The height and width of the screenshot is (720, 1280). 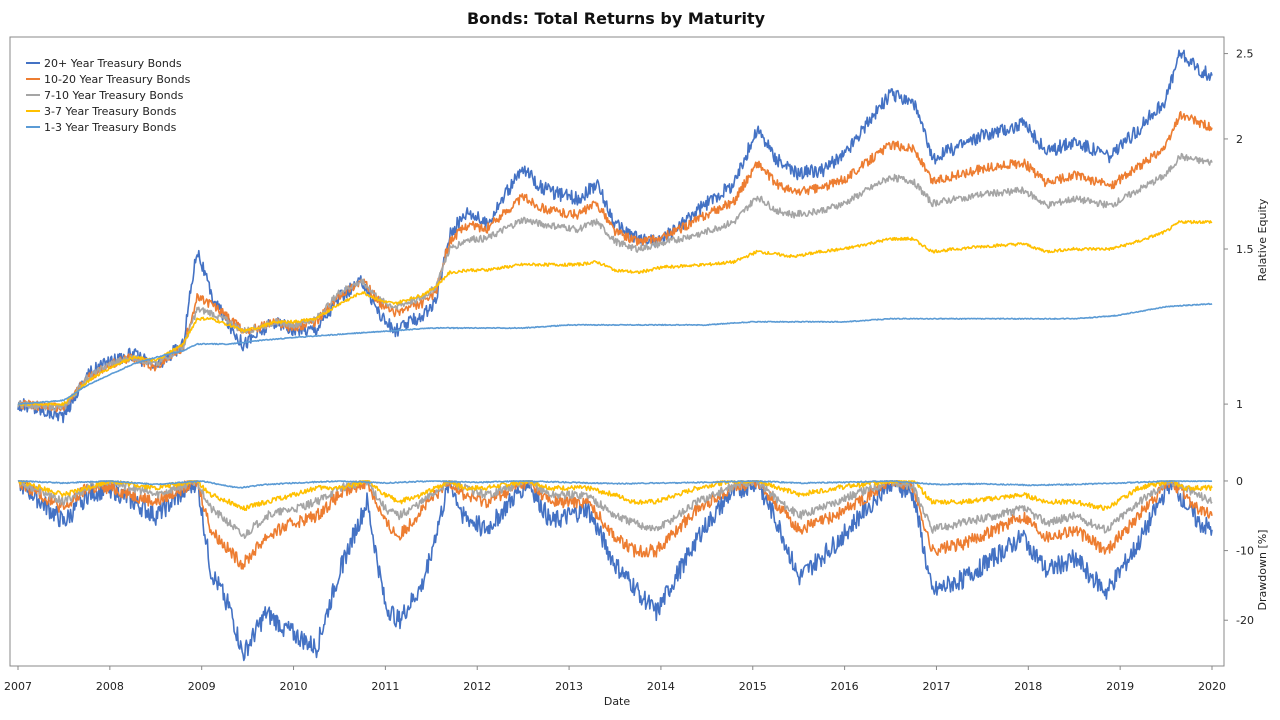 What do you see at coordinates (110, 111) in the screenshot?
I see `legend-label-iei: 3-7 Year Treasury Bonds` at bounding box center [110, 111].